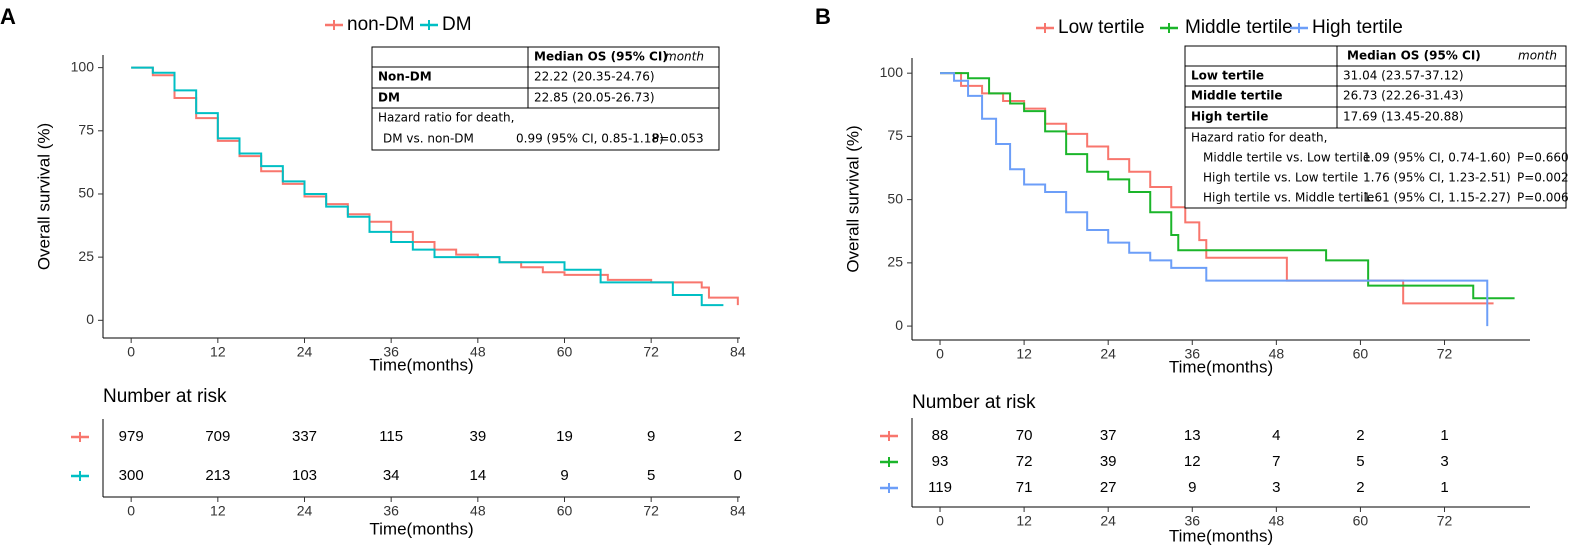  Describe the element at coordinates (1024, 435) in the screenshot. I see `risk-count: 70` at that location.